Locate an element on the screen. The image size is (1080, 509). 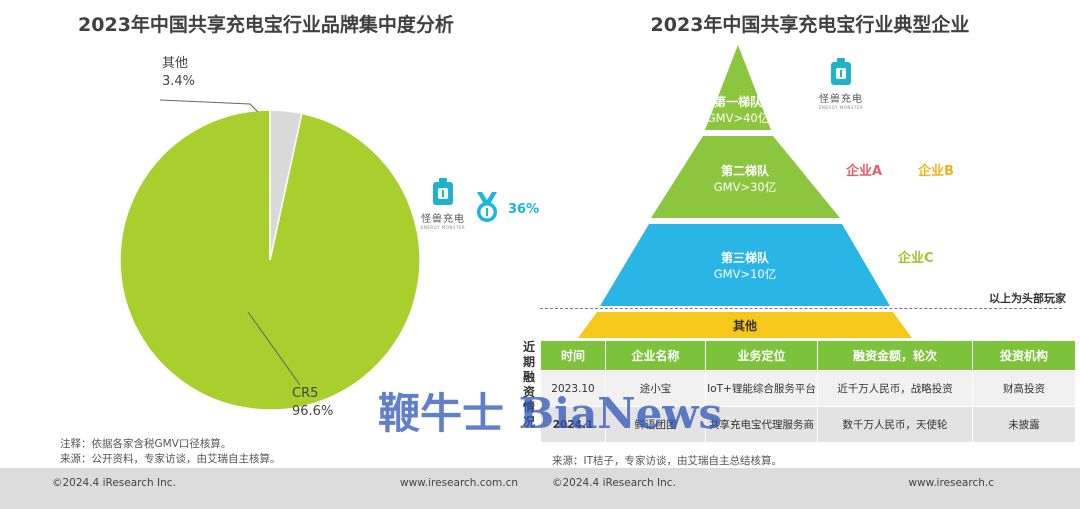
pie-chart-title: 2023年中国共享充电宝行业品牌集中度分析 is located at coordinates (266, 25).